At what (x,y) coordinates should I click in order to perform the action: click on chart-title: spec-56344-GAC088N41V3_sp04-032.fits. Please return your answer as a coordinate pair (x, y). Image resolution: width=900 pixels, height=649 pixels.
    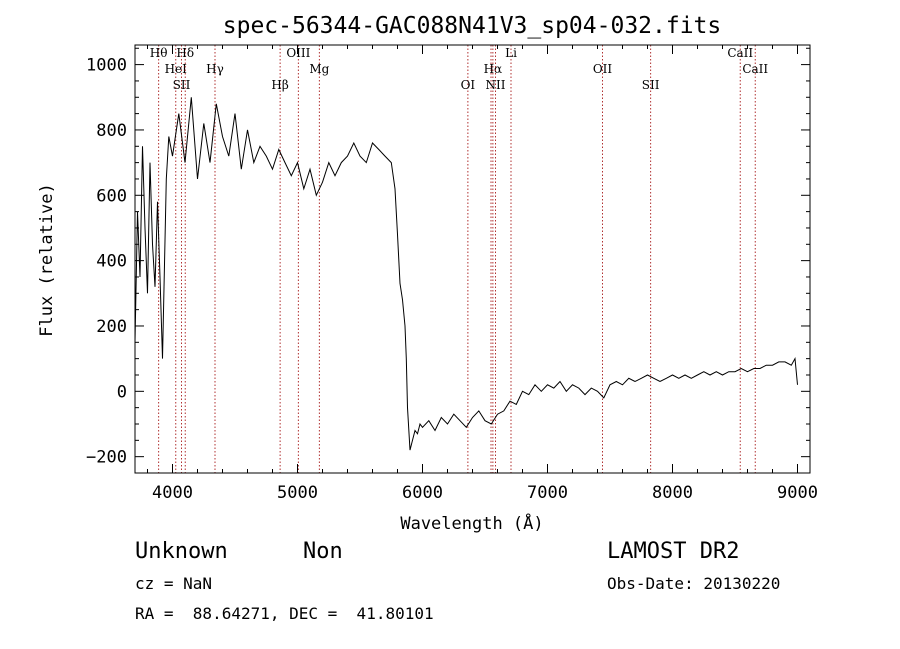
    Looking at the image, I should click on (472, 26).